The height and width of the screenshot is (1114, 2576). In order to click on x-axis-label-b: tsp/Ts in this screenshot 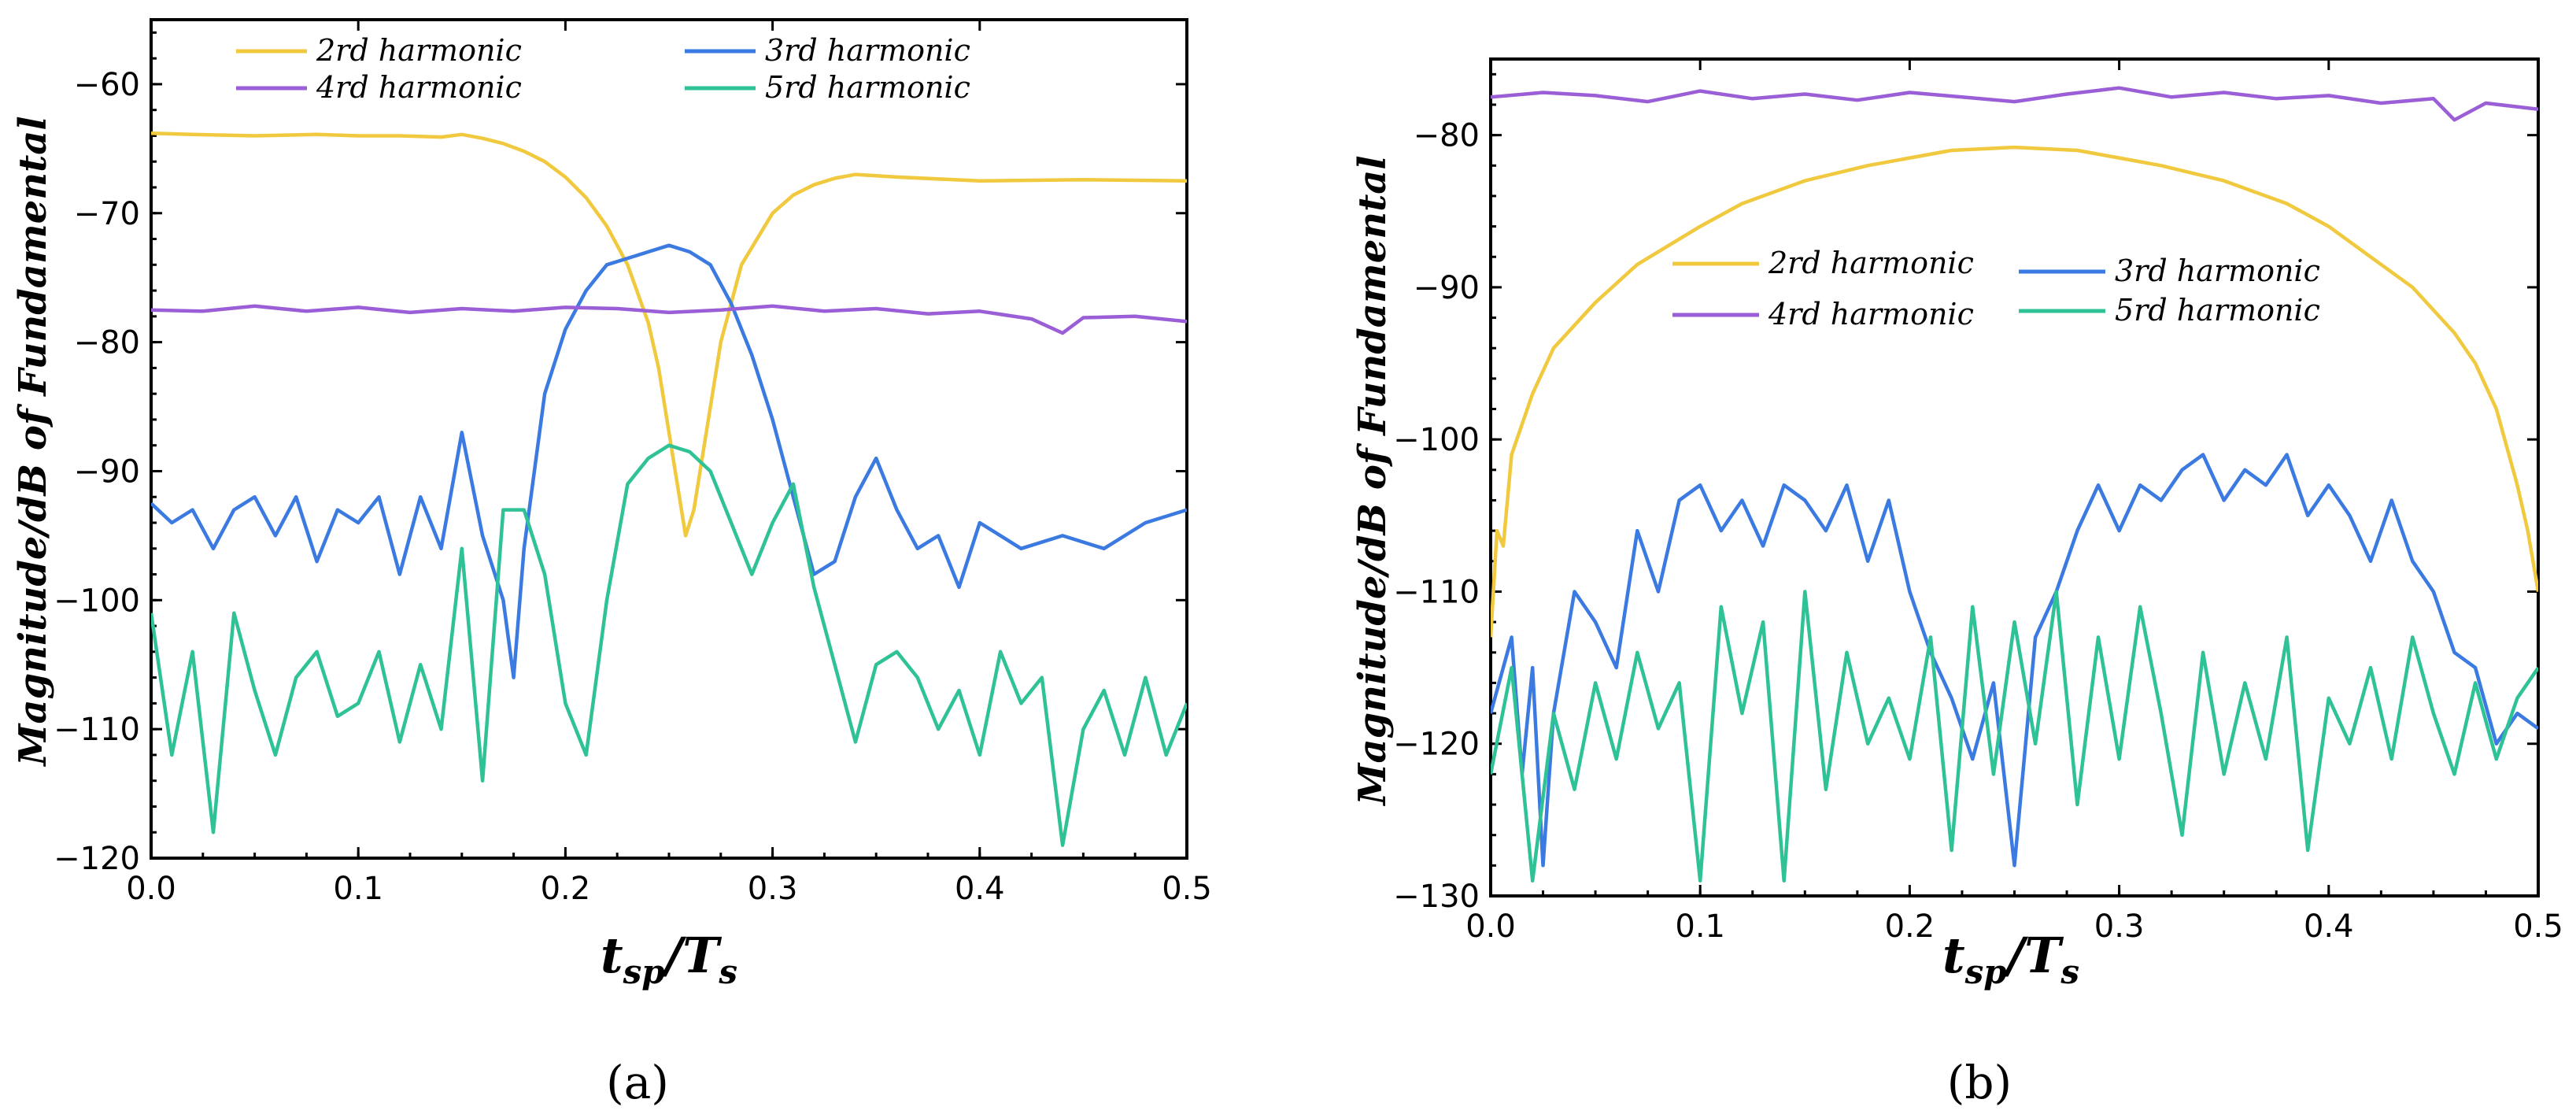, I will do `click(2010, 959)`.